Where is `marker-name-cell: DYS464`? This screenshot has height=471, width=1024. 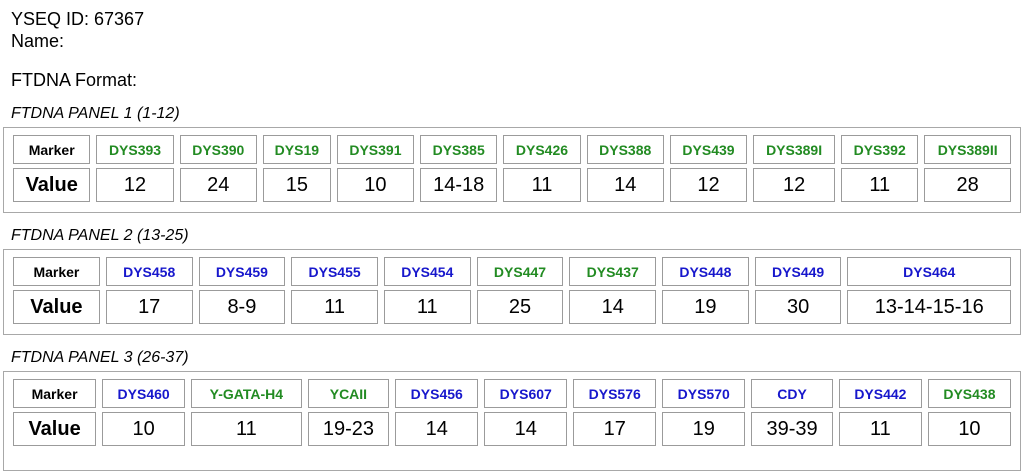
marker-name-cell: DYS464 is located at coordinates (929, 271).